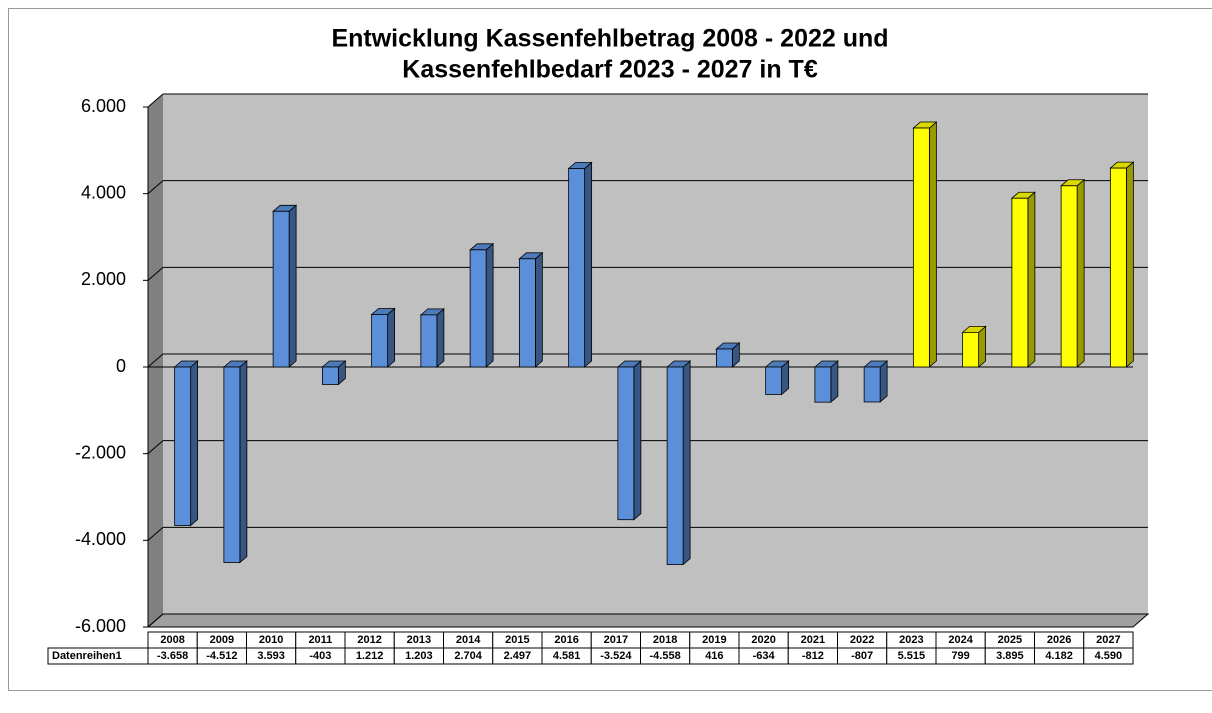  What do you see at coordinates (271, 640) in the screenshot?
I see `x-tick-label: 2010` at bounding box center [271, 640].